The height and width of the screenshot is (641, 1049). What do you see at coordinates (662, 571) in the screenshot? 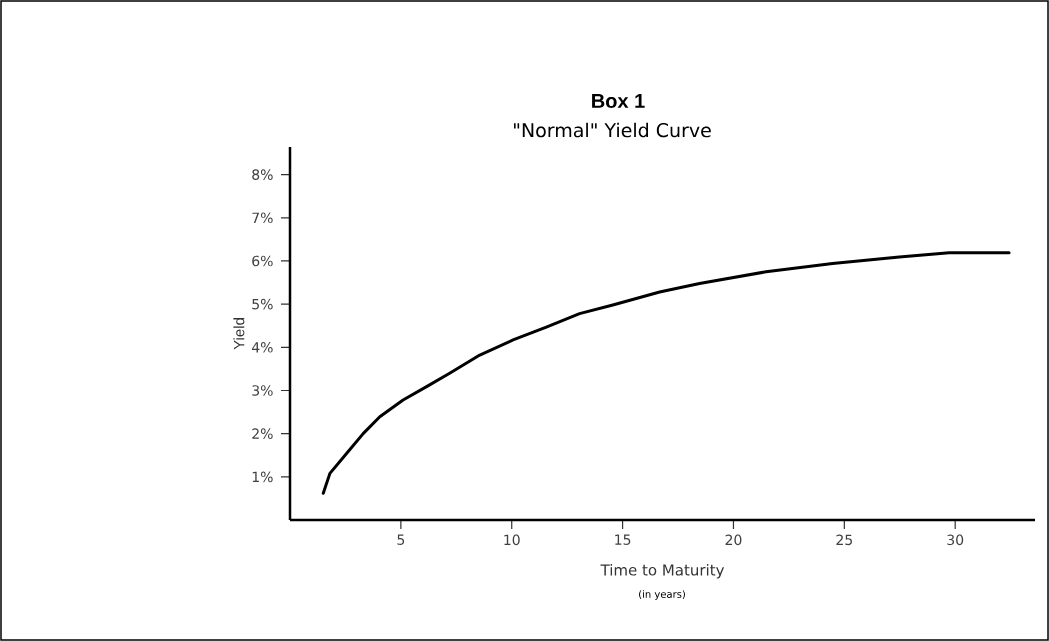
I see `x-axis-title: Time to Maturity` at bounding box center [662, 571].